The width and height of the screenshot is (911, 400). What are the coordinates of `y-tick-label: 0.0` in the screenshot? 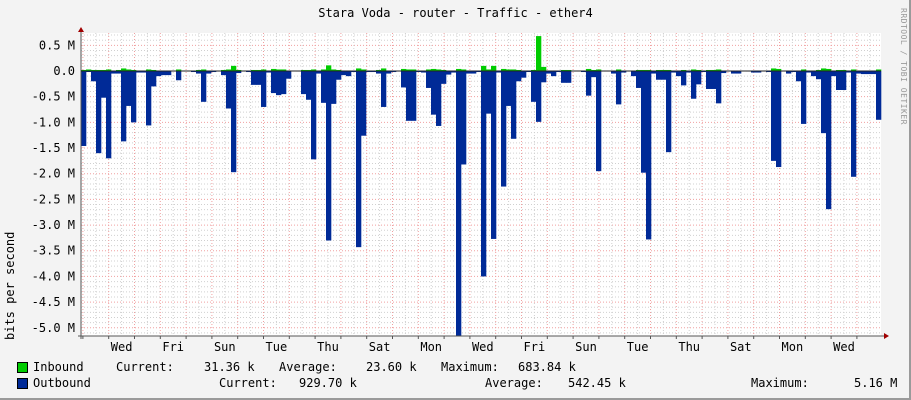 It's located at (64, 71).